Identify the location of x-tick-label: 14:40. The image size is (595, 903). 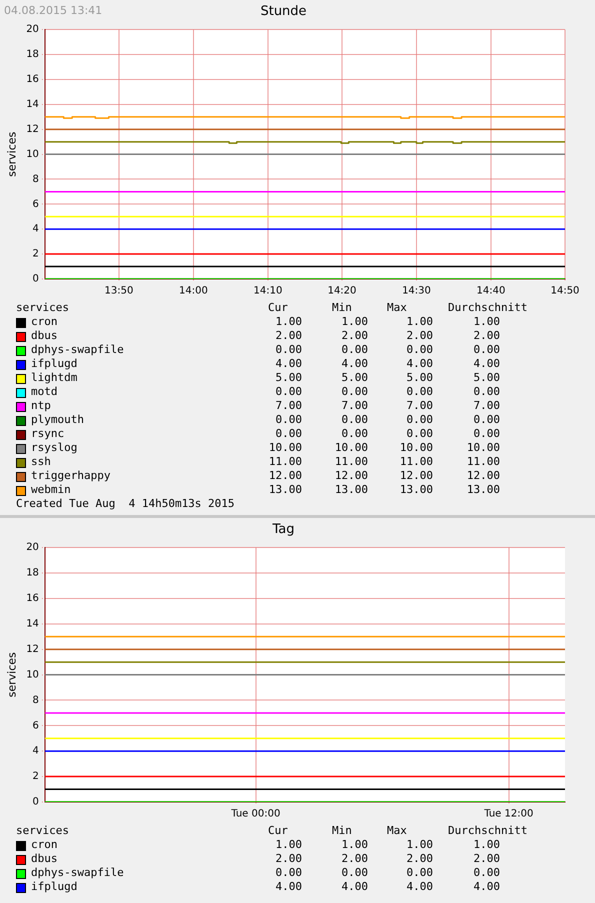
(491, 291).